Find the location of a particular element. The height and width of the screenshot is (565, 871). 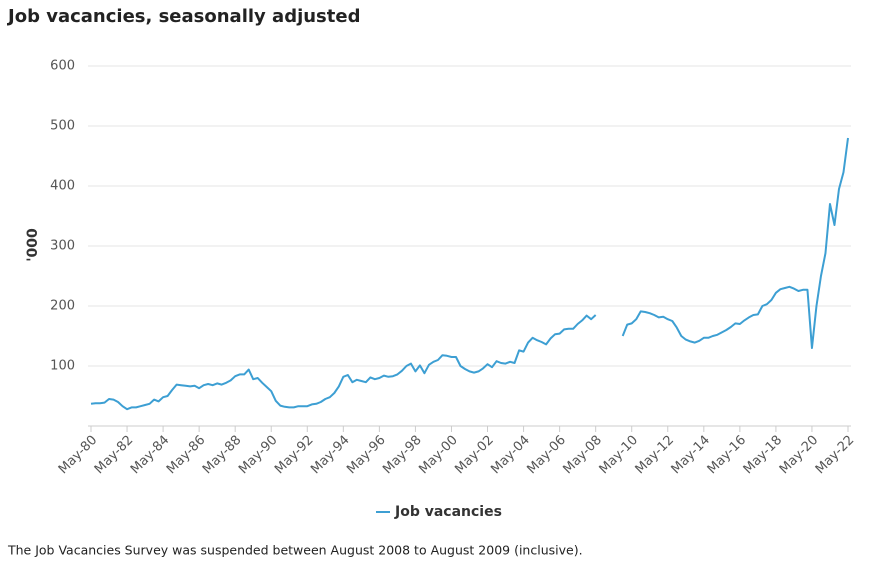

y-tick-label: 300 is located at coordinates (62, 246).